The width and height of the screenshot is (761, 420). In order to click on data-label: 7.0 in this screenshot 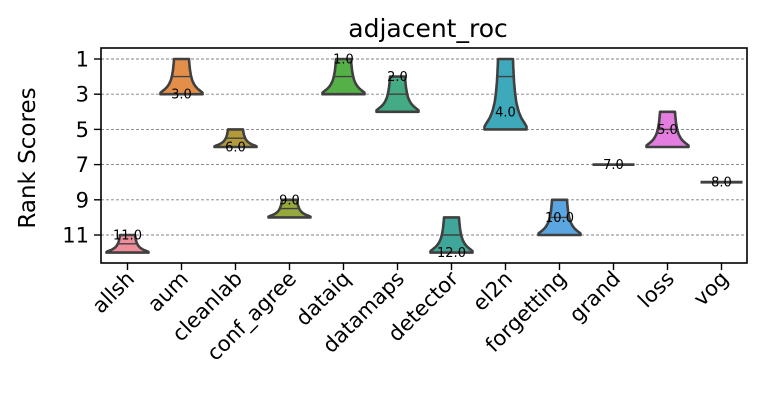, I will do `click(613, 165)`.